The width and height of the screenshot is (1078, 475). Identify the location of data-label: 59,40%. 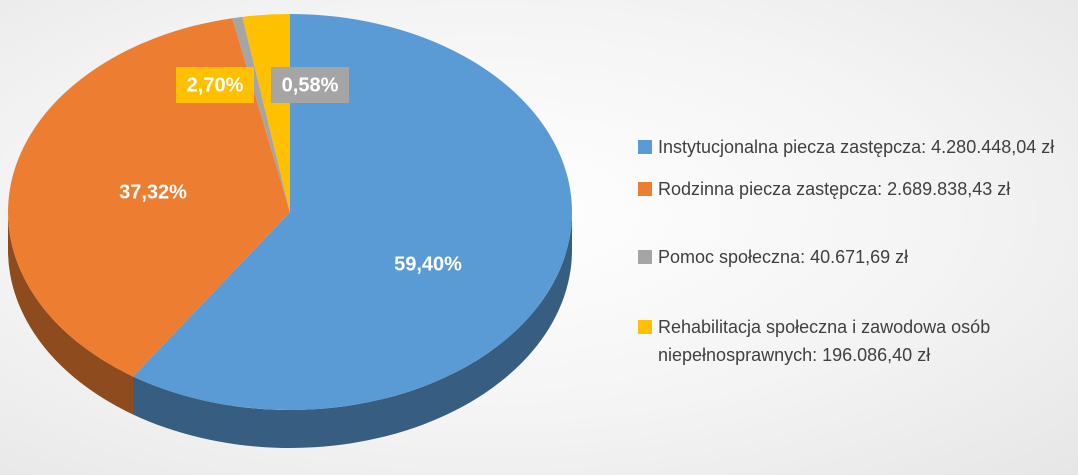
(428, 264).